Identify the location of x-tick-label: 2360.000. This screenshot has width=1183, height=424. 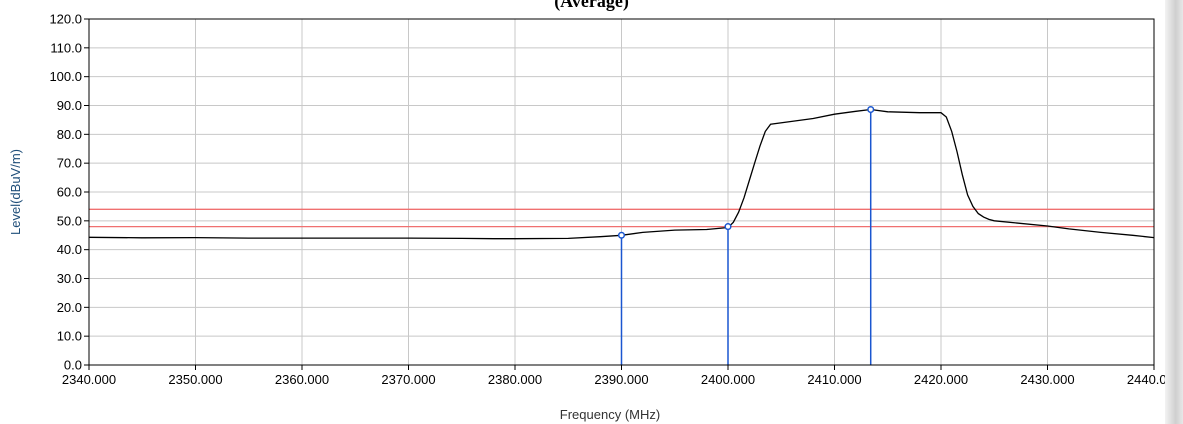
(302, 379).